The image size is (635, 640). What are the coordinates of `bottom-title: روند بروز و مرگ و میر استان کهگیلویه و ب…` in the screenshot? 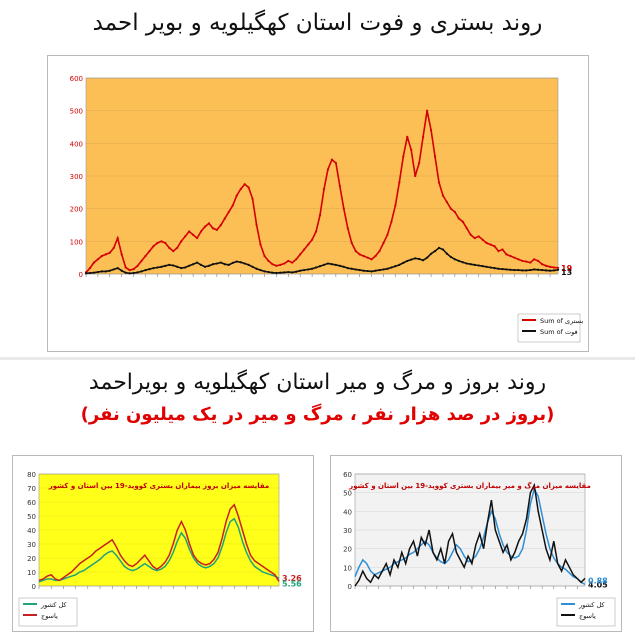 It's located at (317, 382).